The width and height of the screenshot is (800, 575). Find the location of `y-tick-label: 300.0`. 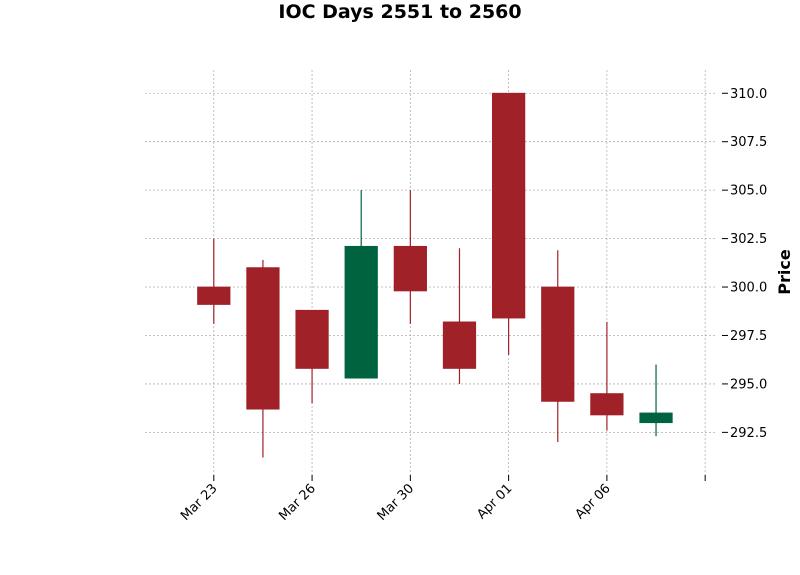

y-tick-label: 300.0 is located at coordinates (748, 288).